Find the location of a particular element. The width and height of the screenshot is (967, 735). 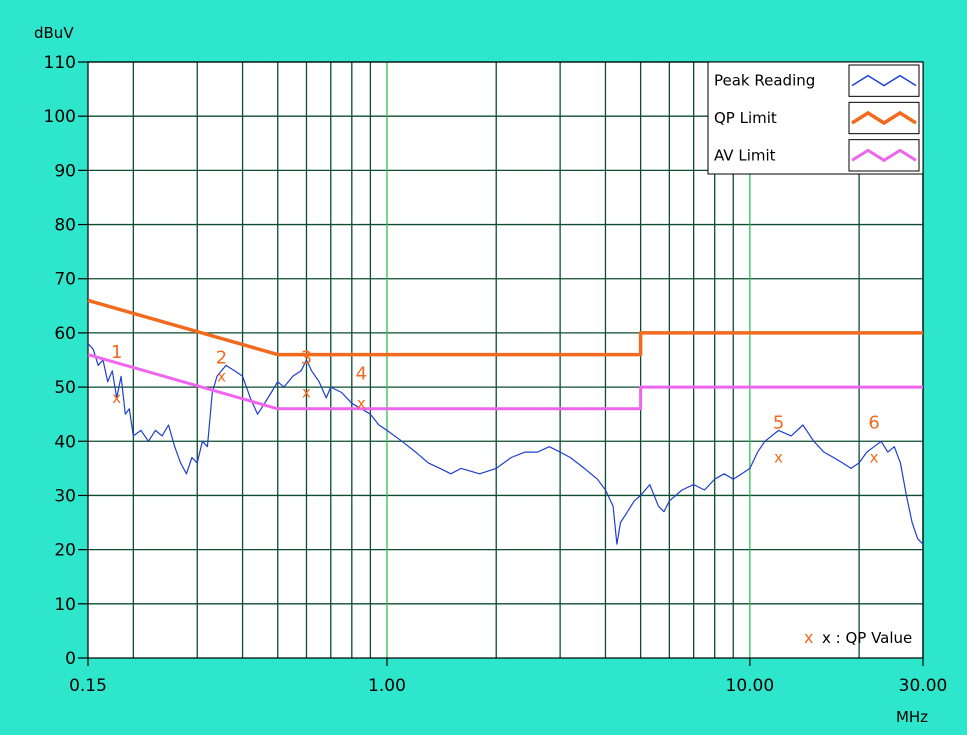

qp-marker-label: 4 is located at coordinates (361, 374).